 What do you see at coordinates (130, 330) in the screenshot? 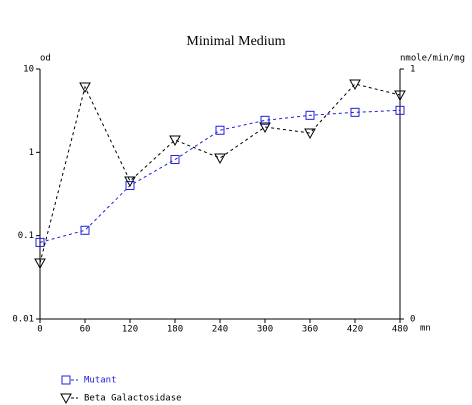
I see `x-tick-label: 120` at bounding box center [130, 330].